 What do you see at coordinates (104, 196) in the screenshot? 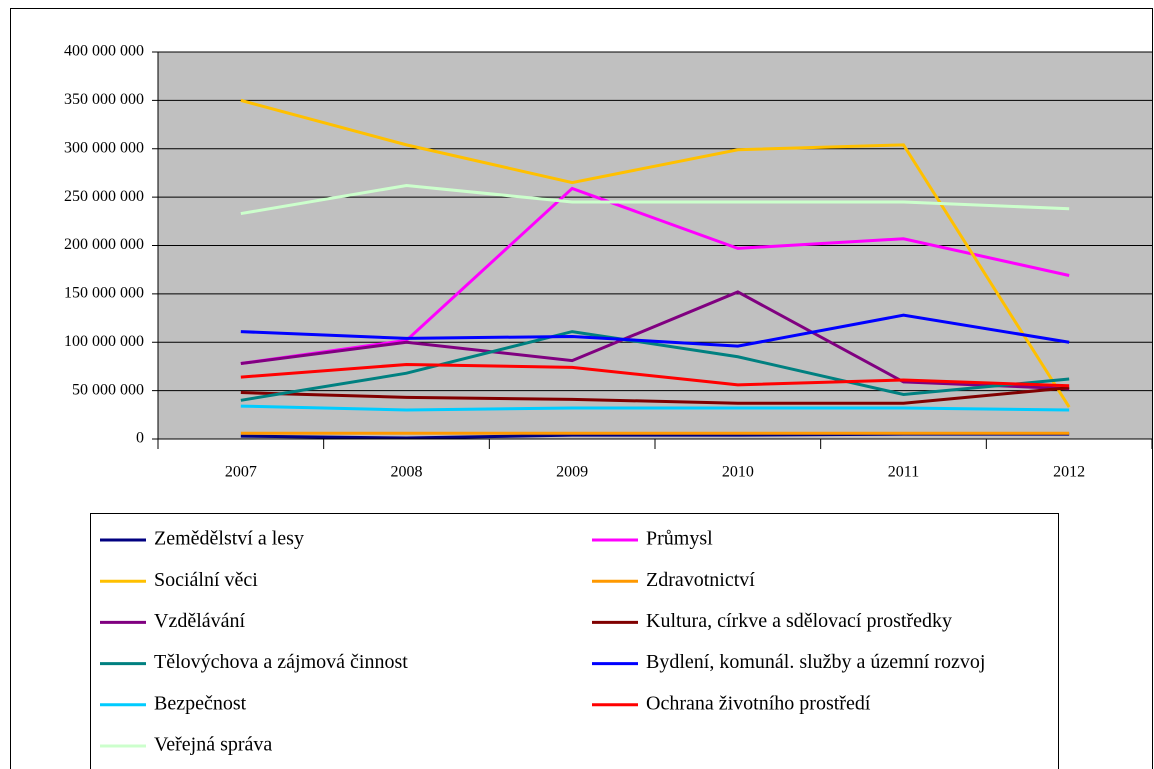
I see `y-tick-label: 250 000 000` at bounding box center [104, 196].